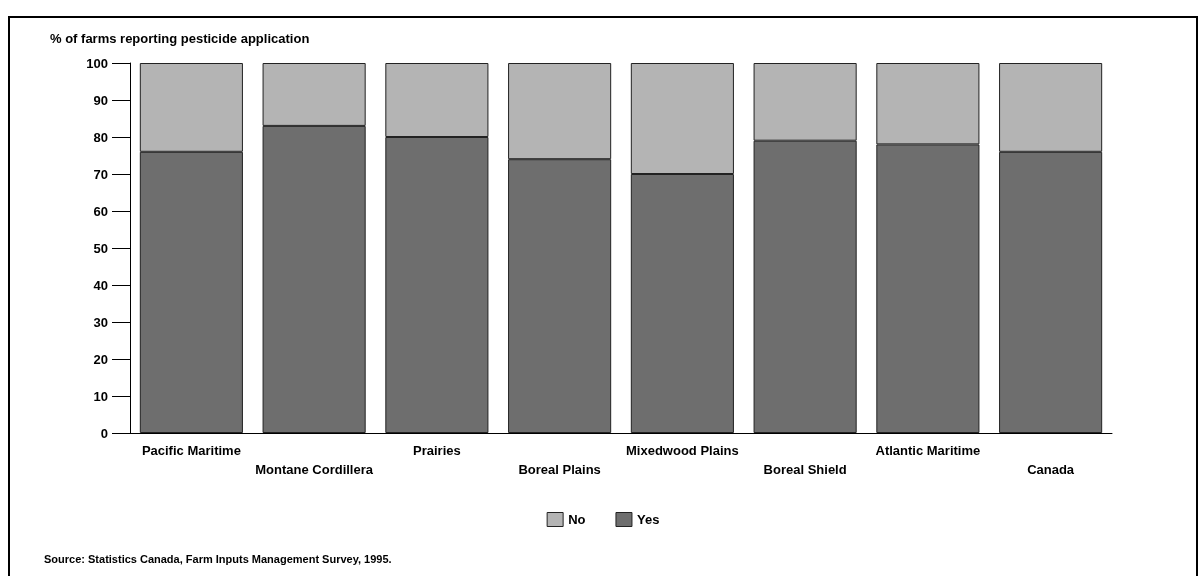  Describe the element at coordinates (100, 285) in the screenshot. I see `y-tick-label: 40` at that location.